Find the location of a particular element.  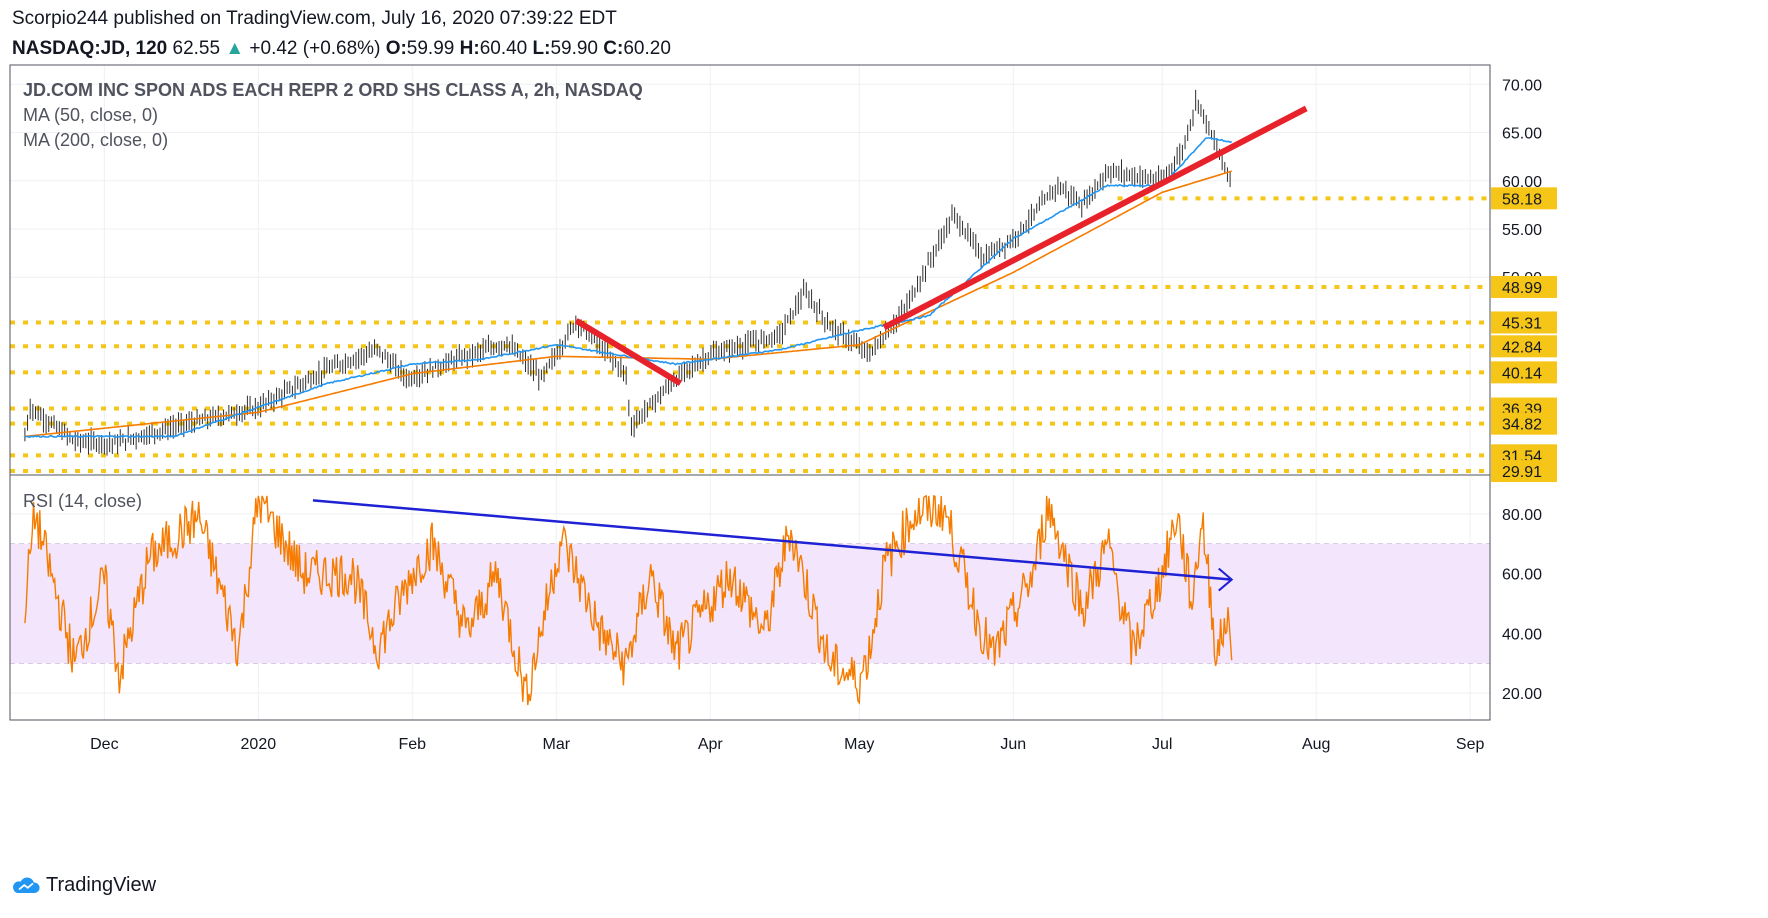

time-tick-label: Sep is located at coordinates (1470, 744).